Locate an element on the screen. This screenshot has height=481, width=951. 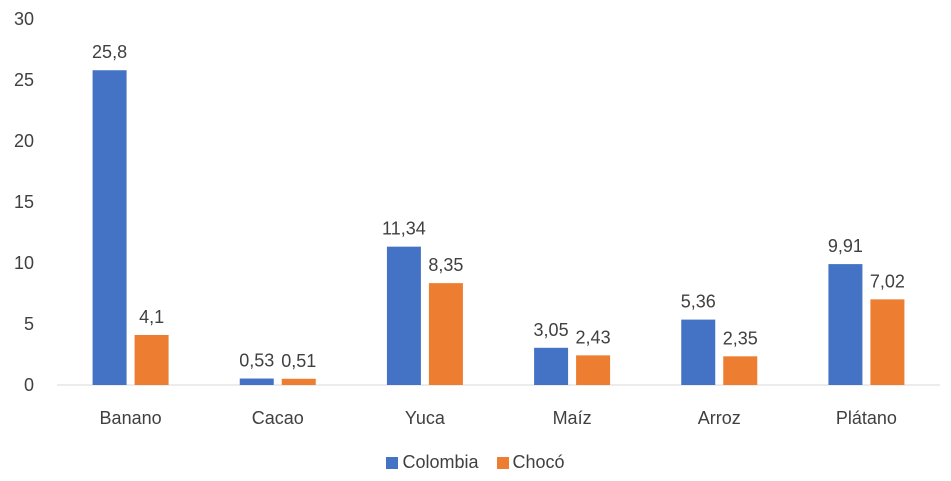
legend-label-choco: Chocó is located at coordinates (538, 462).